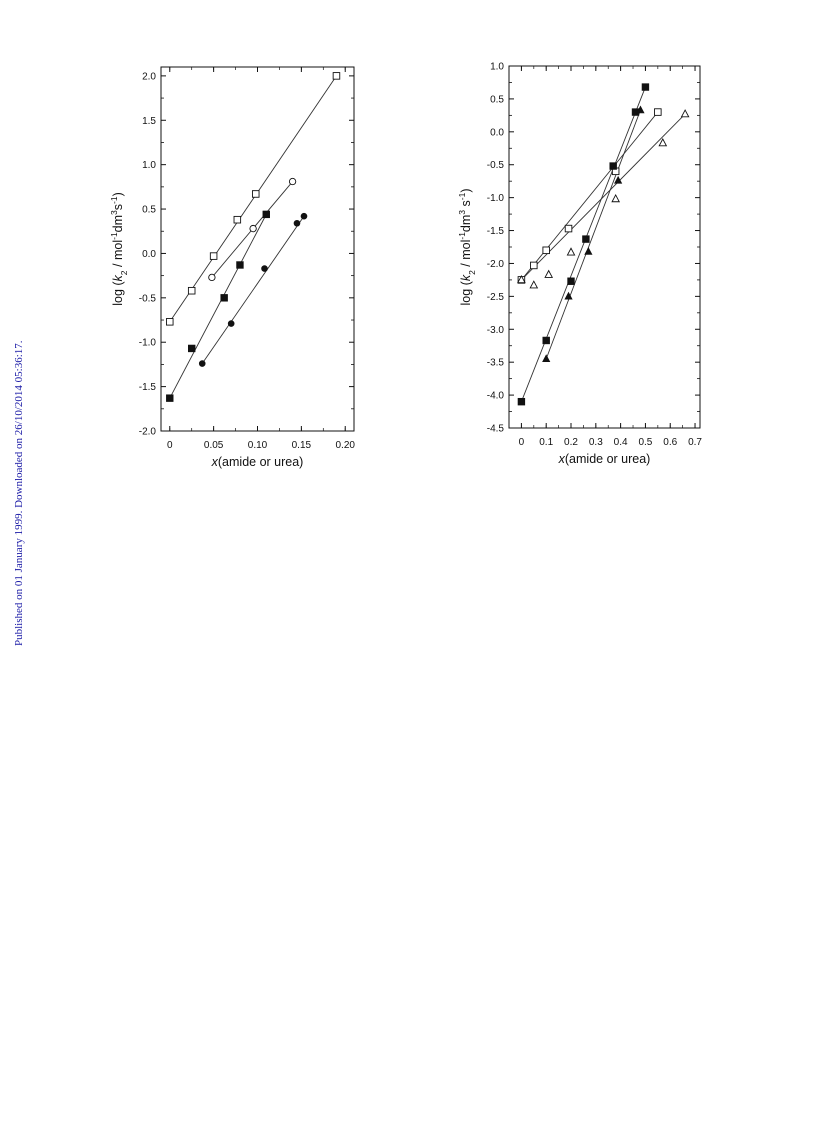  I want to click on x-tick-label: 0.20, so click(345, 445).